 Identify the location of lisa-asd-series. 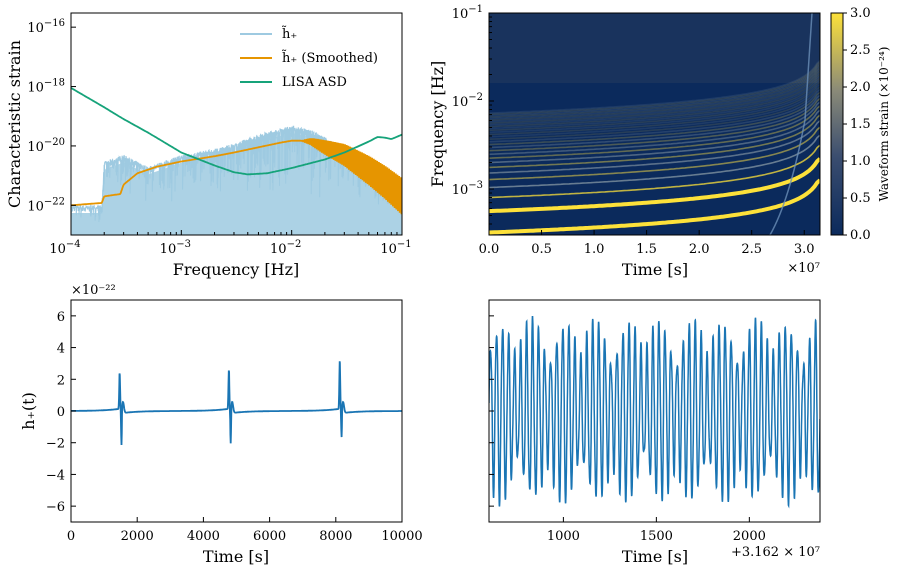
(236, 131).